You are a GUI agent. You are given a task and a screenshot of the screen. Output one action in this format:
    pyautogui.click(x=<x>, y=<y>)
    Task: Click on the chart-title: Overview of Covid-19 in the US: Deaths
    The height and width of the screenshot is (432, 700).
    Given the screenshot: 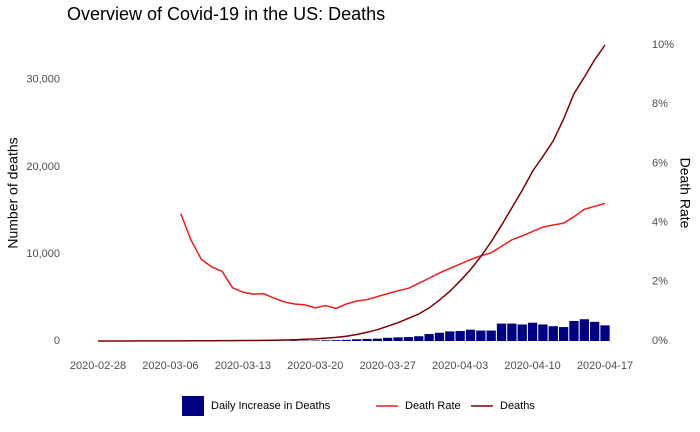 What is the action you would take?
    pyautogui.click(x=226, y=14)
    